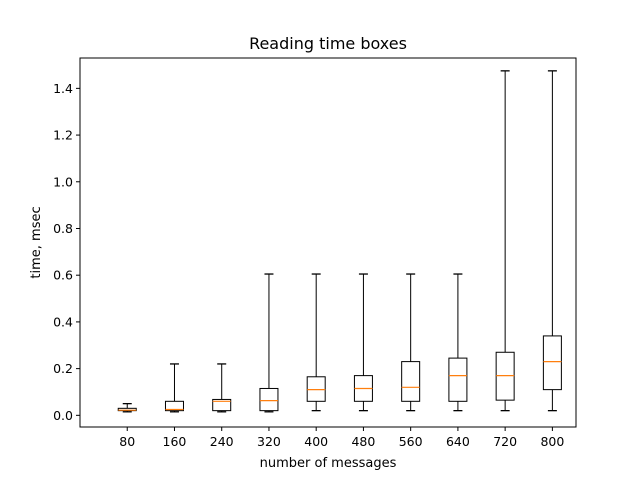 This screenshot has width=640, height=480. I want to click on x-tick-label: 240, so click(222, 441).